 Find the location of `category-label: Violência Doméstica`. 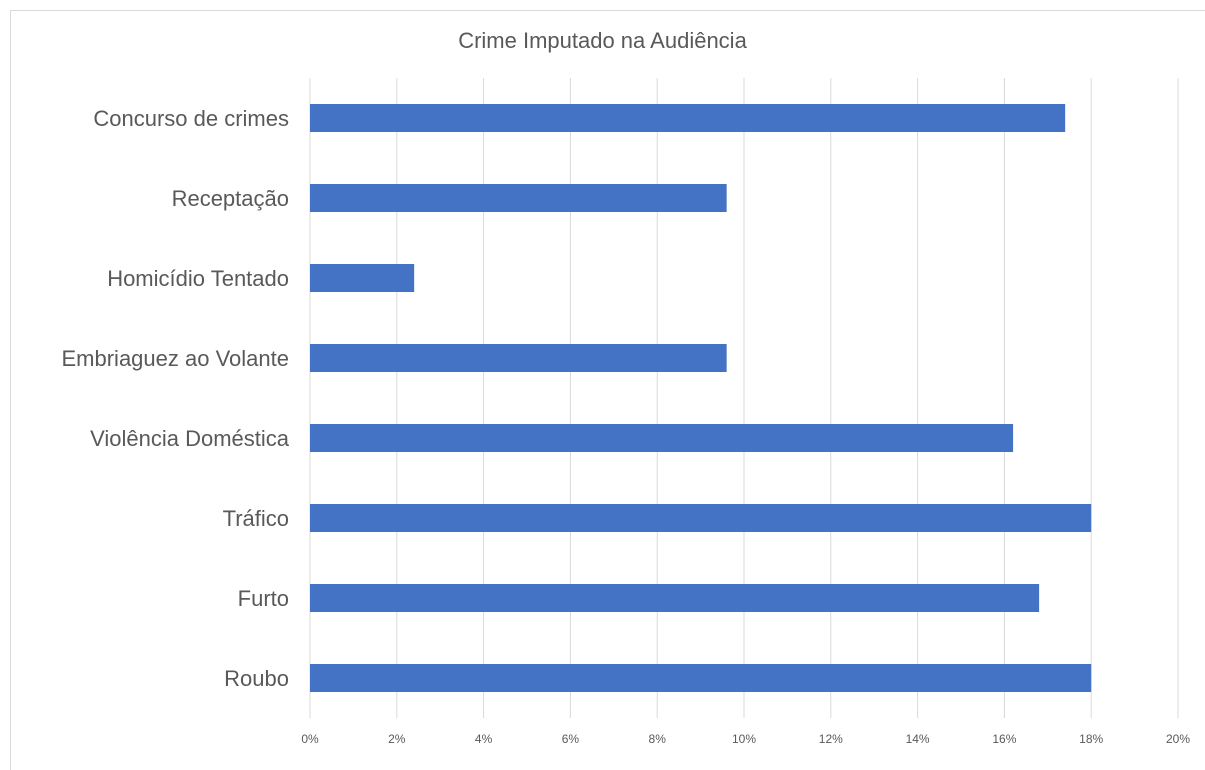

category-label: Violência Doméstica is located at coordinates (190, 438).